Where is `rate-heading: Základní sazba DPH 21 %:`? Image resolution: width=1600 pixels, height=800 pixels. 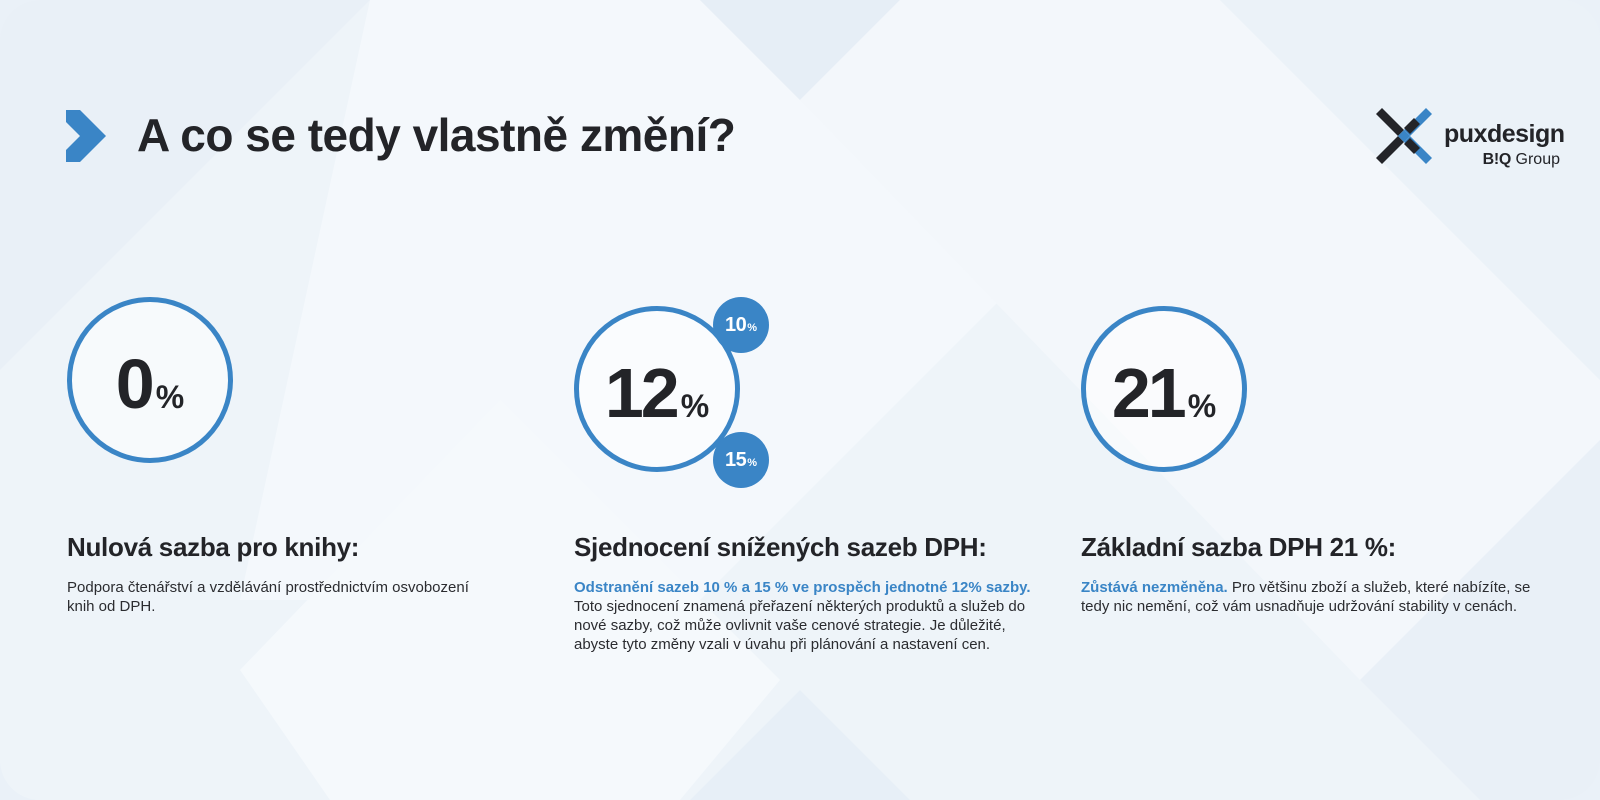
rate-heading: Základní sazba DPH 21 %: is located at coordinates (1239, 547).